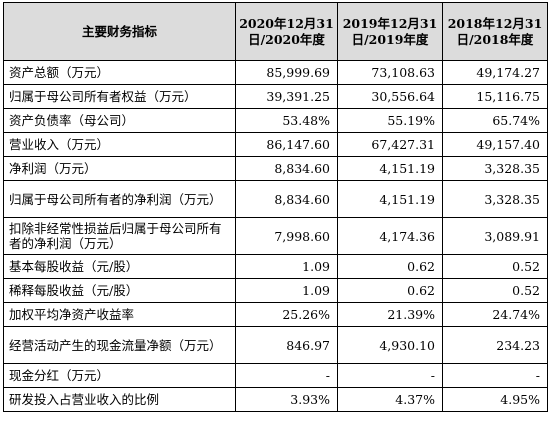 The width and height of the screenshot is (550, 438). What do you see at coordinates (390, 375) in the screenshot?
I see `value-2019: -` at bounding box center [390, 375].